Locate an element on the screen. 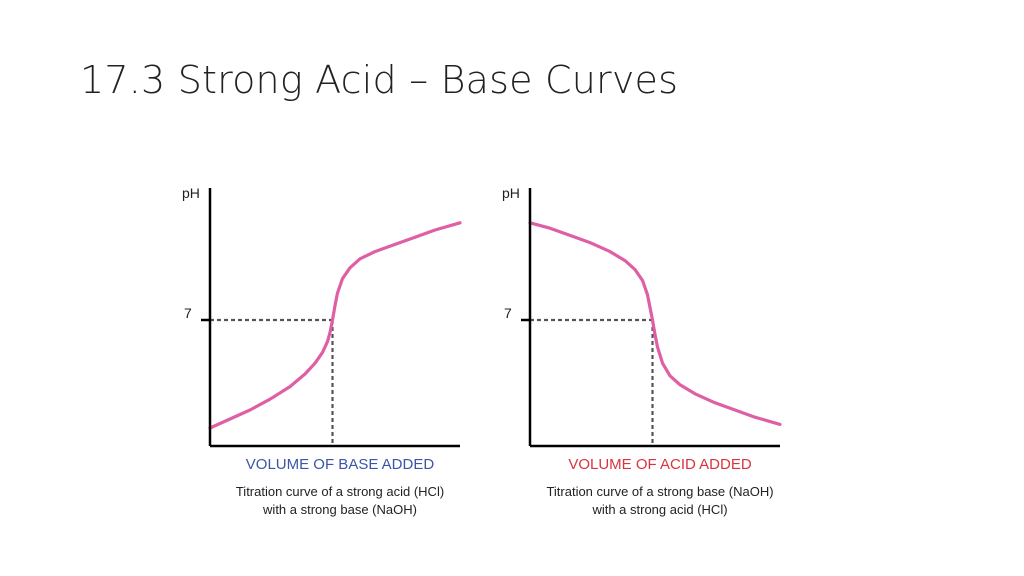  caption-line-1: Titration curve of a strong acid (HCl) is located at coordinates (340, 491).